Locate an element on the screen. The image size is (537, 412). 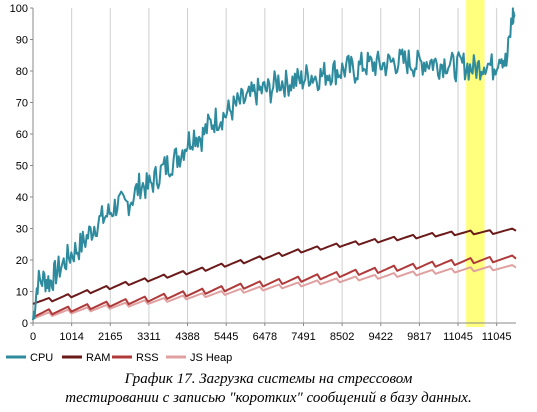
y-tick-label: 100 is located at coordinates (19, 9).